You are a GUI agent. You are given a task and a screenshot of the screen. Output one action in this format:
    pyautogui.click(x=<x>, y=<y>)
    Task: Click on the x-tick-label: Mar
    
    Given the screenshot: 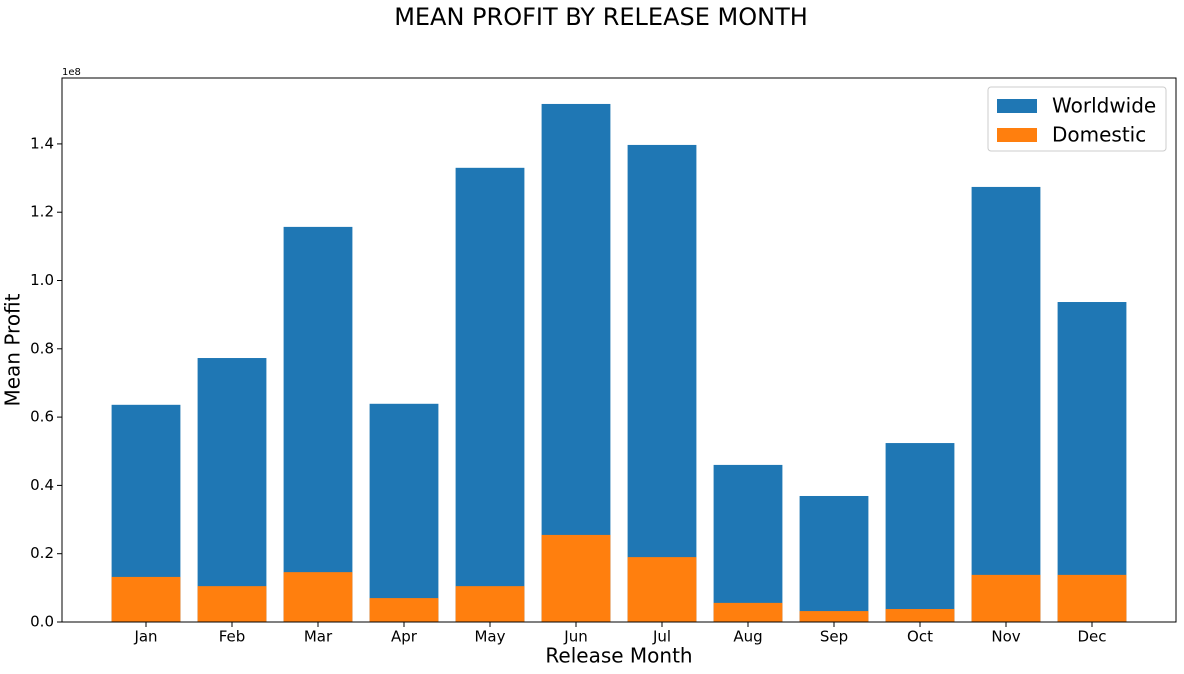 What is the action you would take?
    pyautogui.click(x=318, y=637)
    